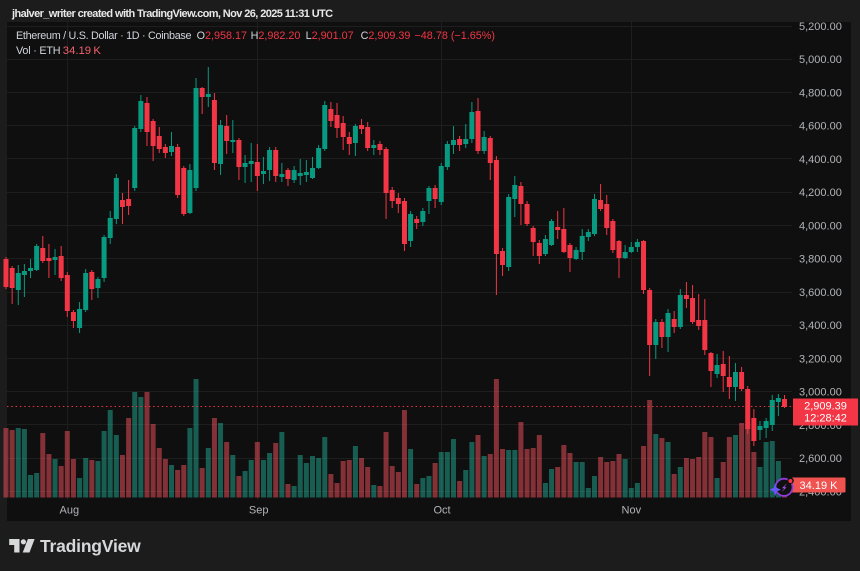  Describe the element at coordinates (820, 226) in the screenshot. I see `svg-text: 4,000.00` at that location.